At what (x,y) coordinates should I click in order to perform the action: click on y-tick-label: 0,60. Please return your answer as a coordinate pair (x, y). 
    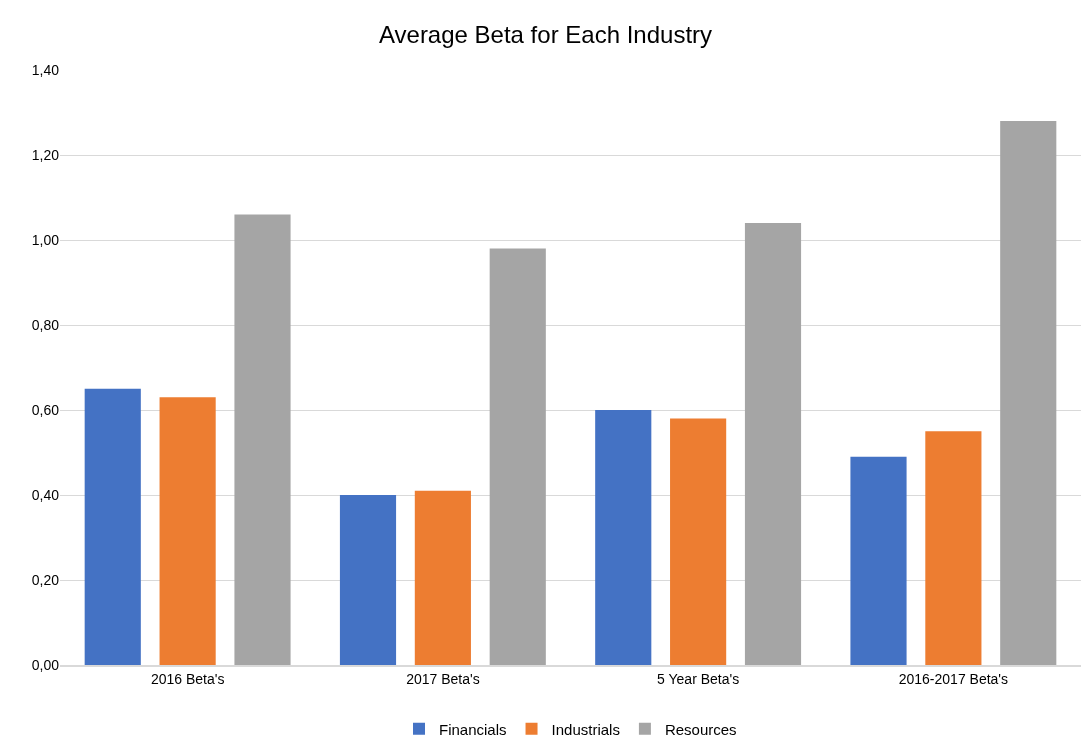
    Looking at the image, I should click on (45, 409).